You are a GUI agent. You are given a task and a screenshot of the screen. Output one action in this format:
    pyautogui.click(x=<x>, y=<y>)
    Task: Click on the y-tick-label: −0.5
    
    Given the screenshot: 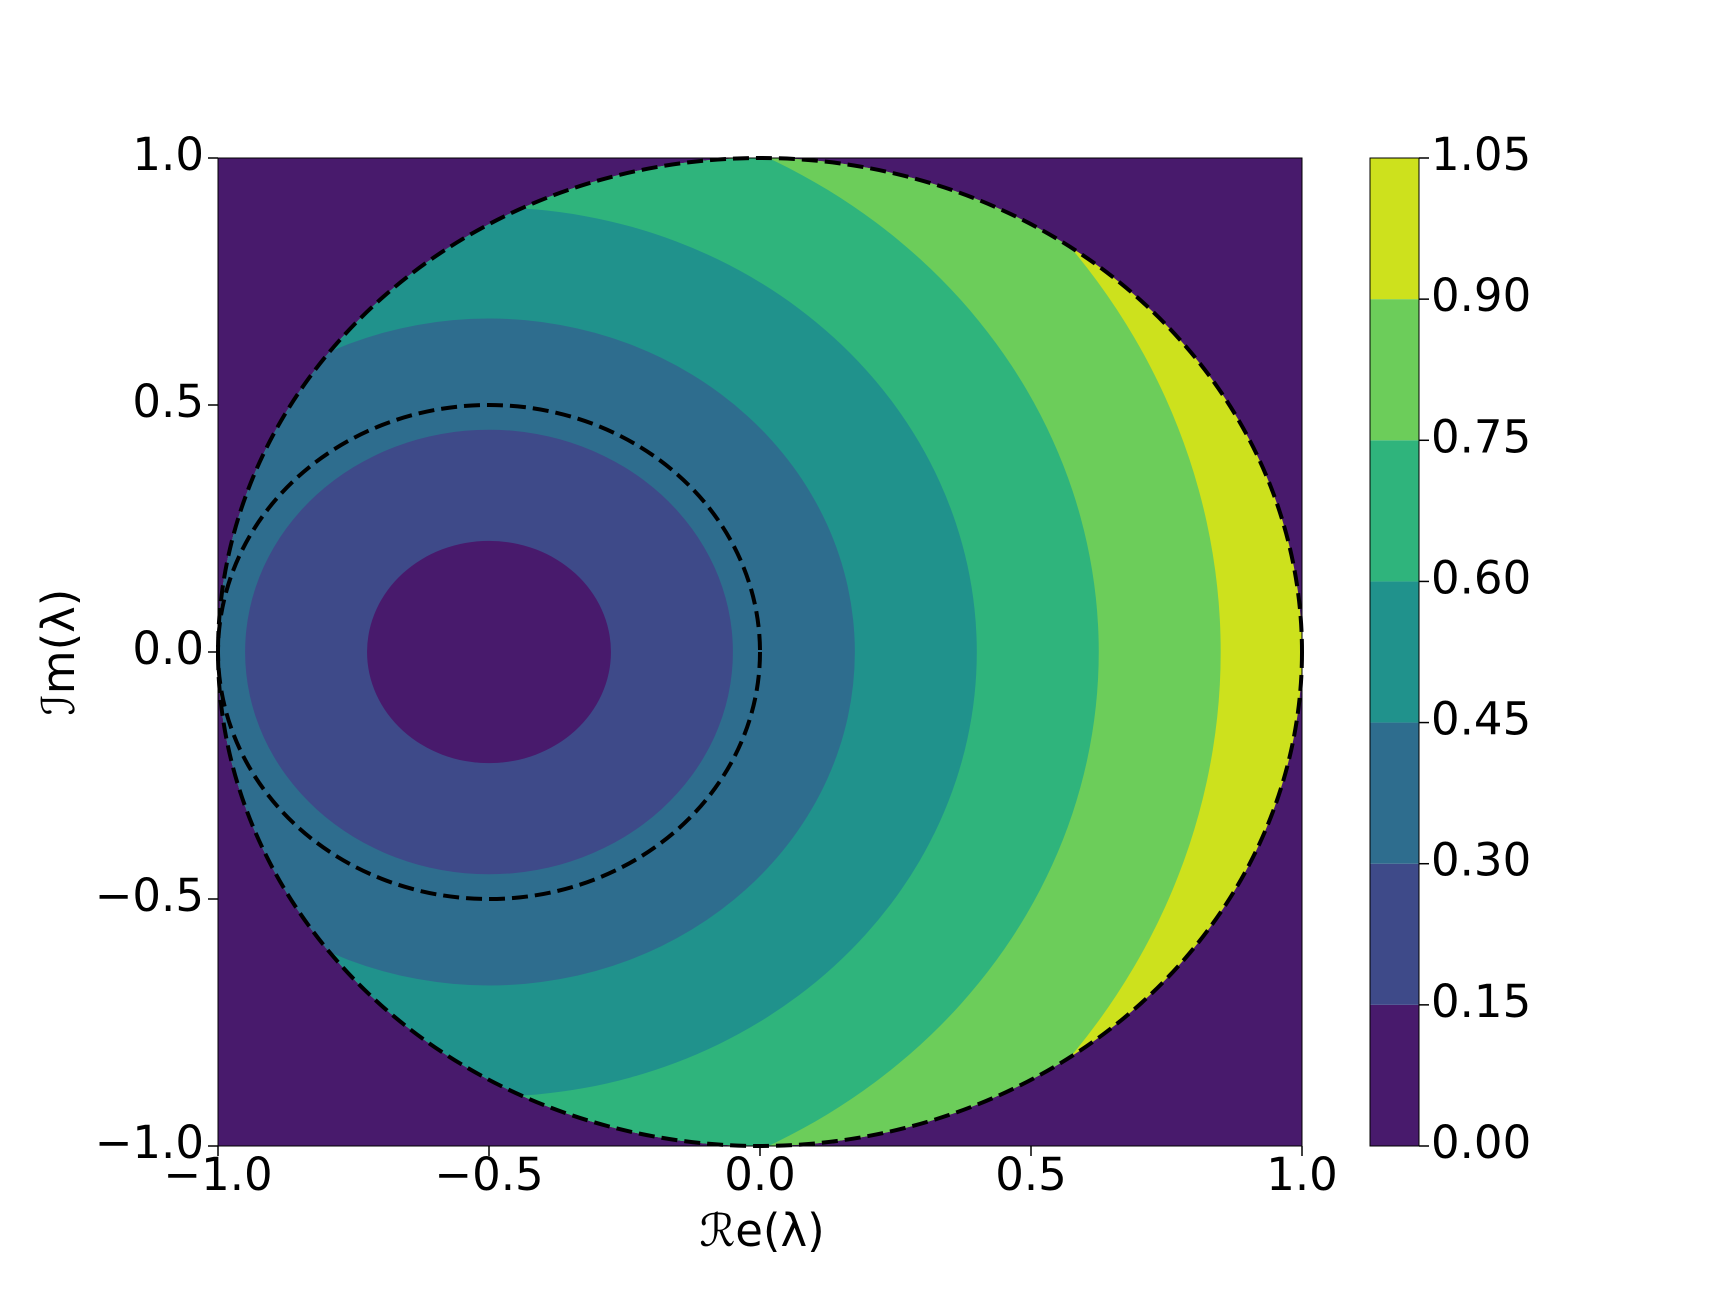 What is the action you would take?
    pyautogui.click(x=149, y=895)
    